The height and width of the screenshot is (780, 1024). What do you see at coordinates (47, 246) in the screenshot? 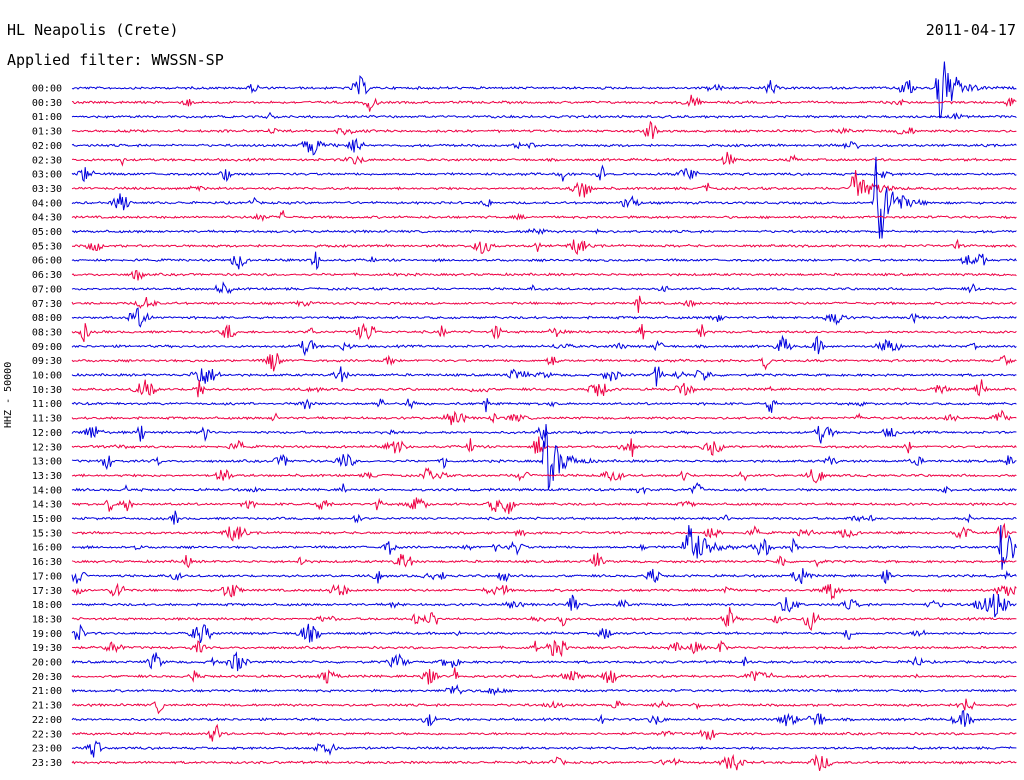
I see `row-tick-label: 05:30` at bounding box center [47, 246].